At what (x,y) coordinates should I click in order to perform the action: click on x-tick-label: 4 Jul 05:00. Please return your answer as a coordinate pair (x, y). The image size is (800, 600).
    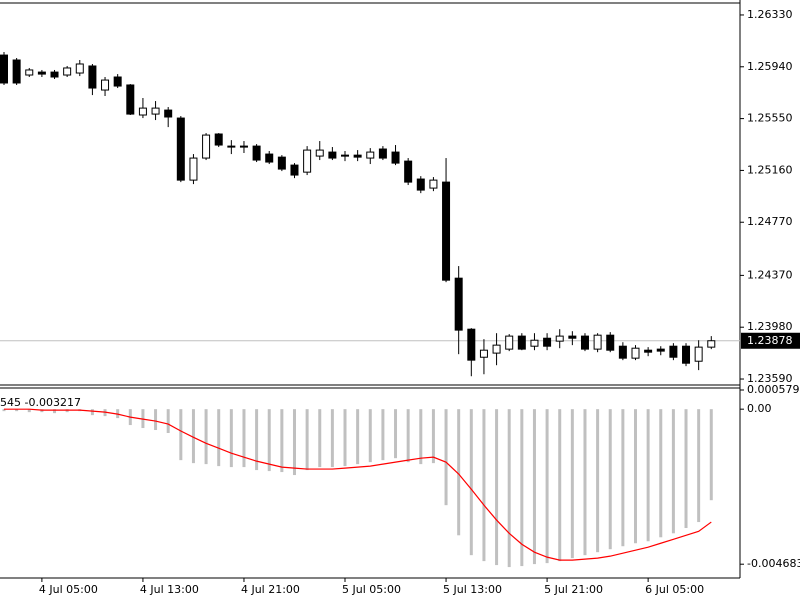
    Looking at the image, I should click on (68, 589).